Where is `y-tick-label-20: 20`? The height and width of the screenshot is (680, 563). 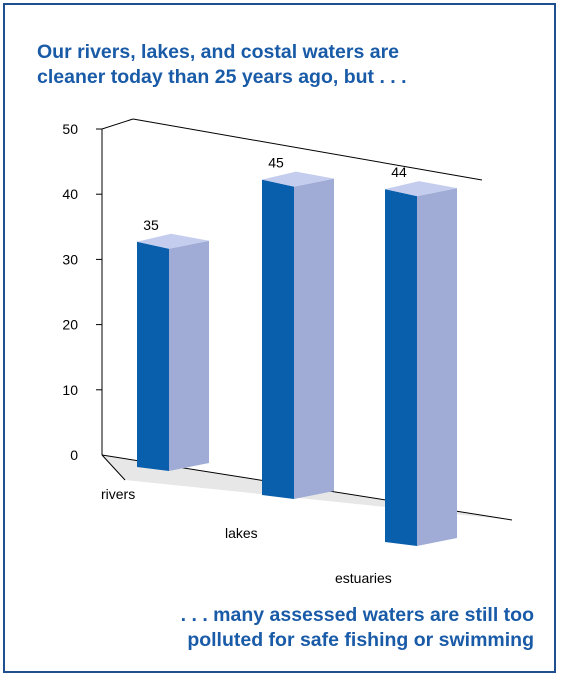
y-tick-label-20: 20 is located at coordinates (70, 325).